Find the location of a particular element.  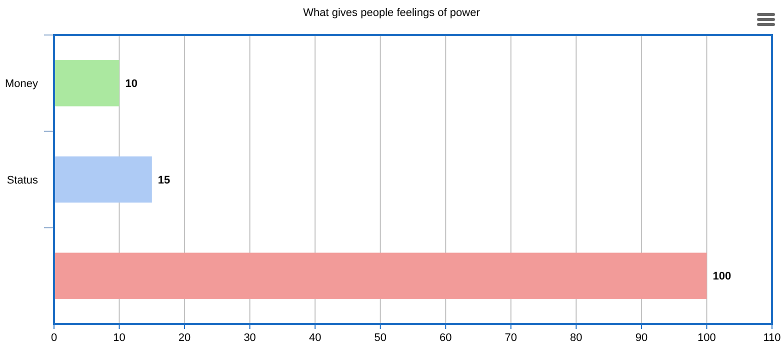

y-tick-label: Money is located at coordinates (21, 84).